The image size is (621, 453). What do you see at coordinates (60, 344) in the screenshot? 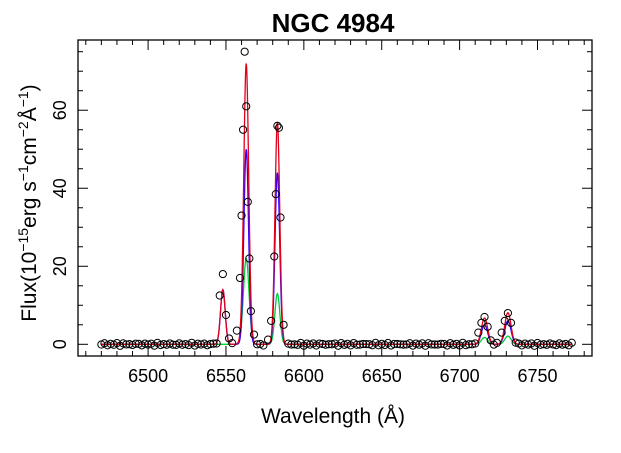
I see `y-tick-label: 0` at bounding box center [60, 344].